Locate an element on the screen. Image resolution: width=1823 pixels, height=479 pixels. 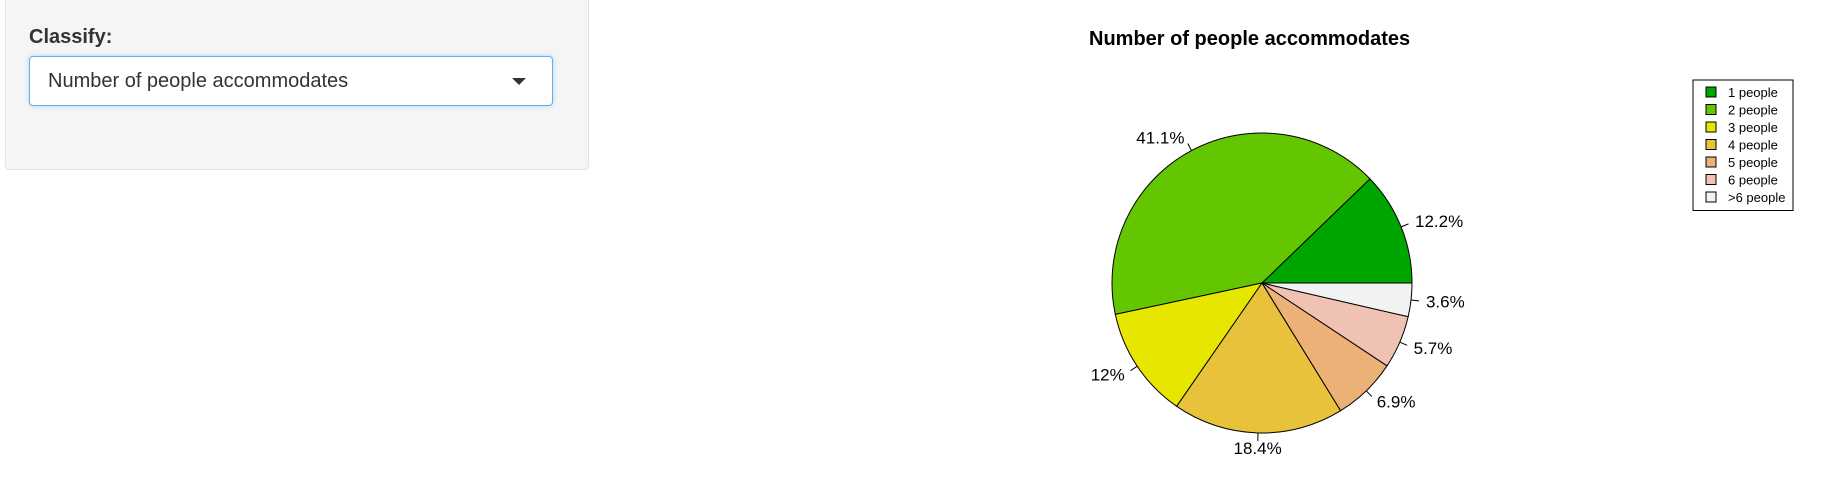
legend-label-6: 6 people is located at coordinates (1753, 180).